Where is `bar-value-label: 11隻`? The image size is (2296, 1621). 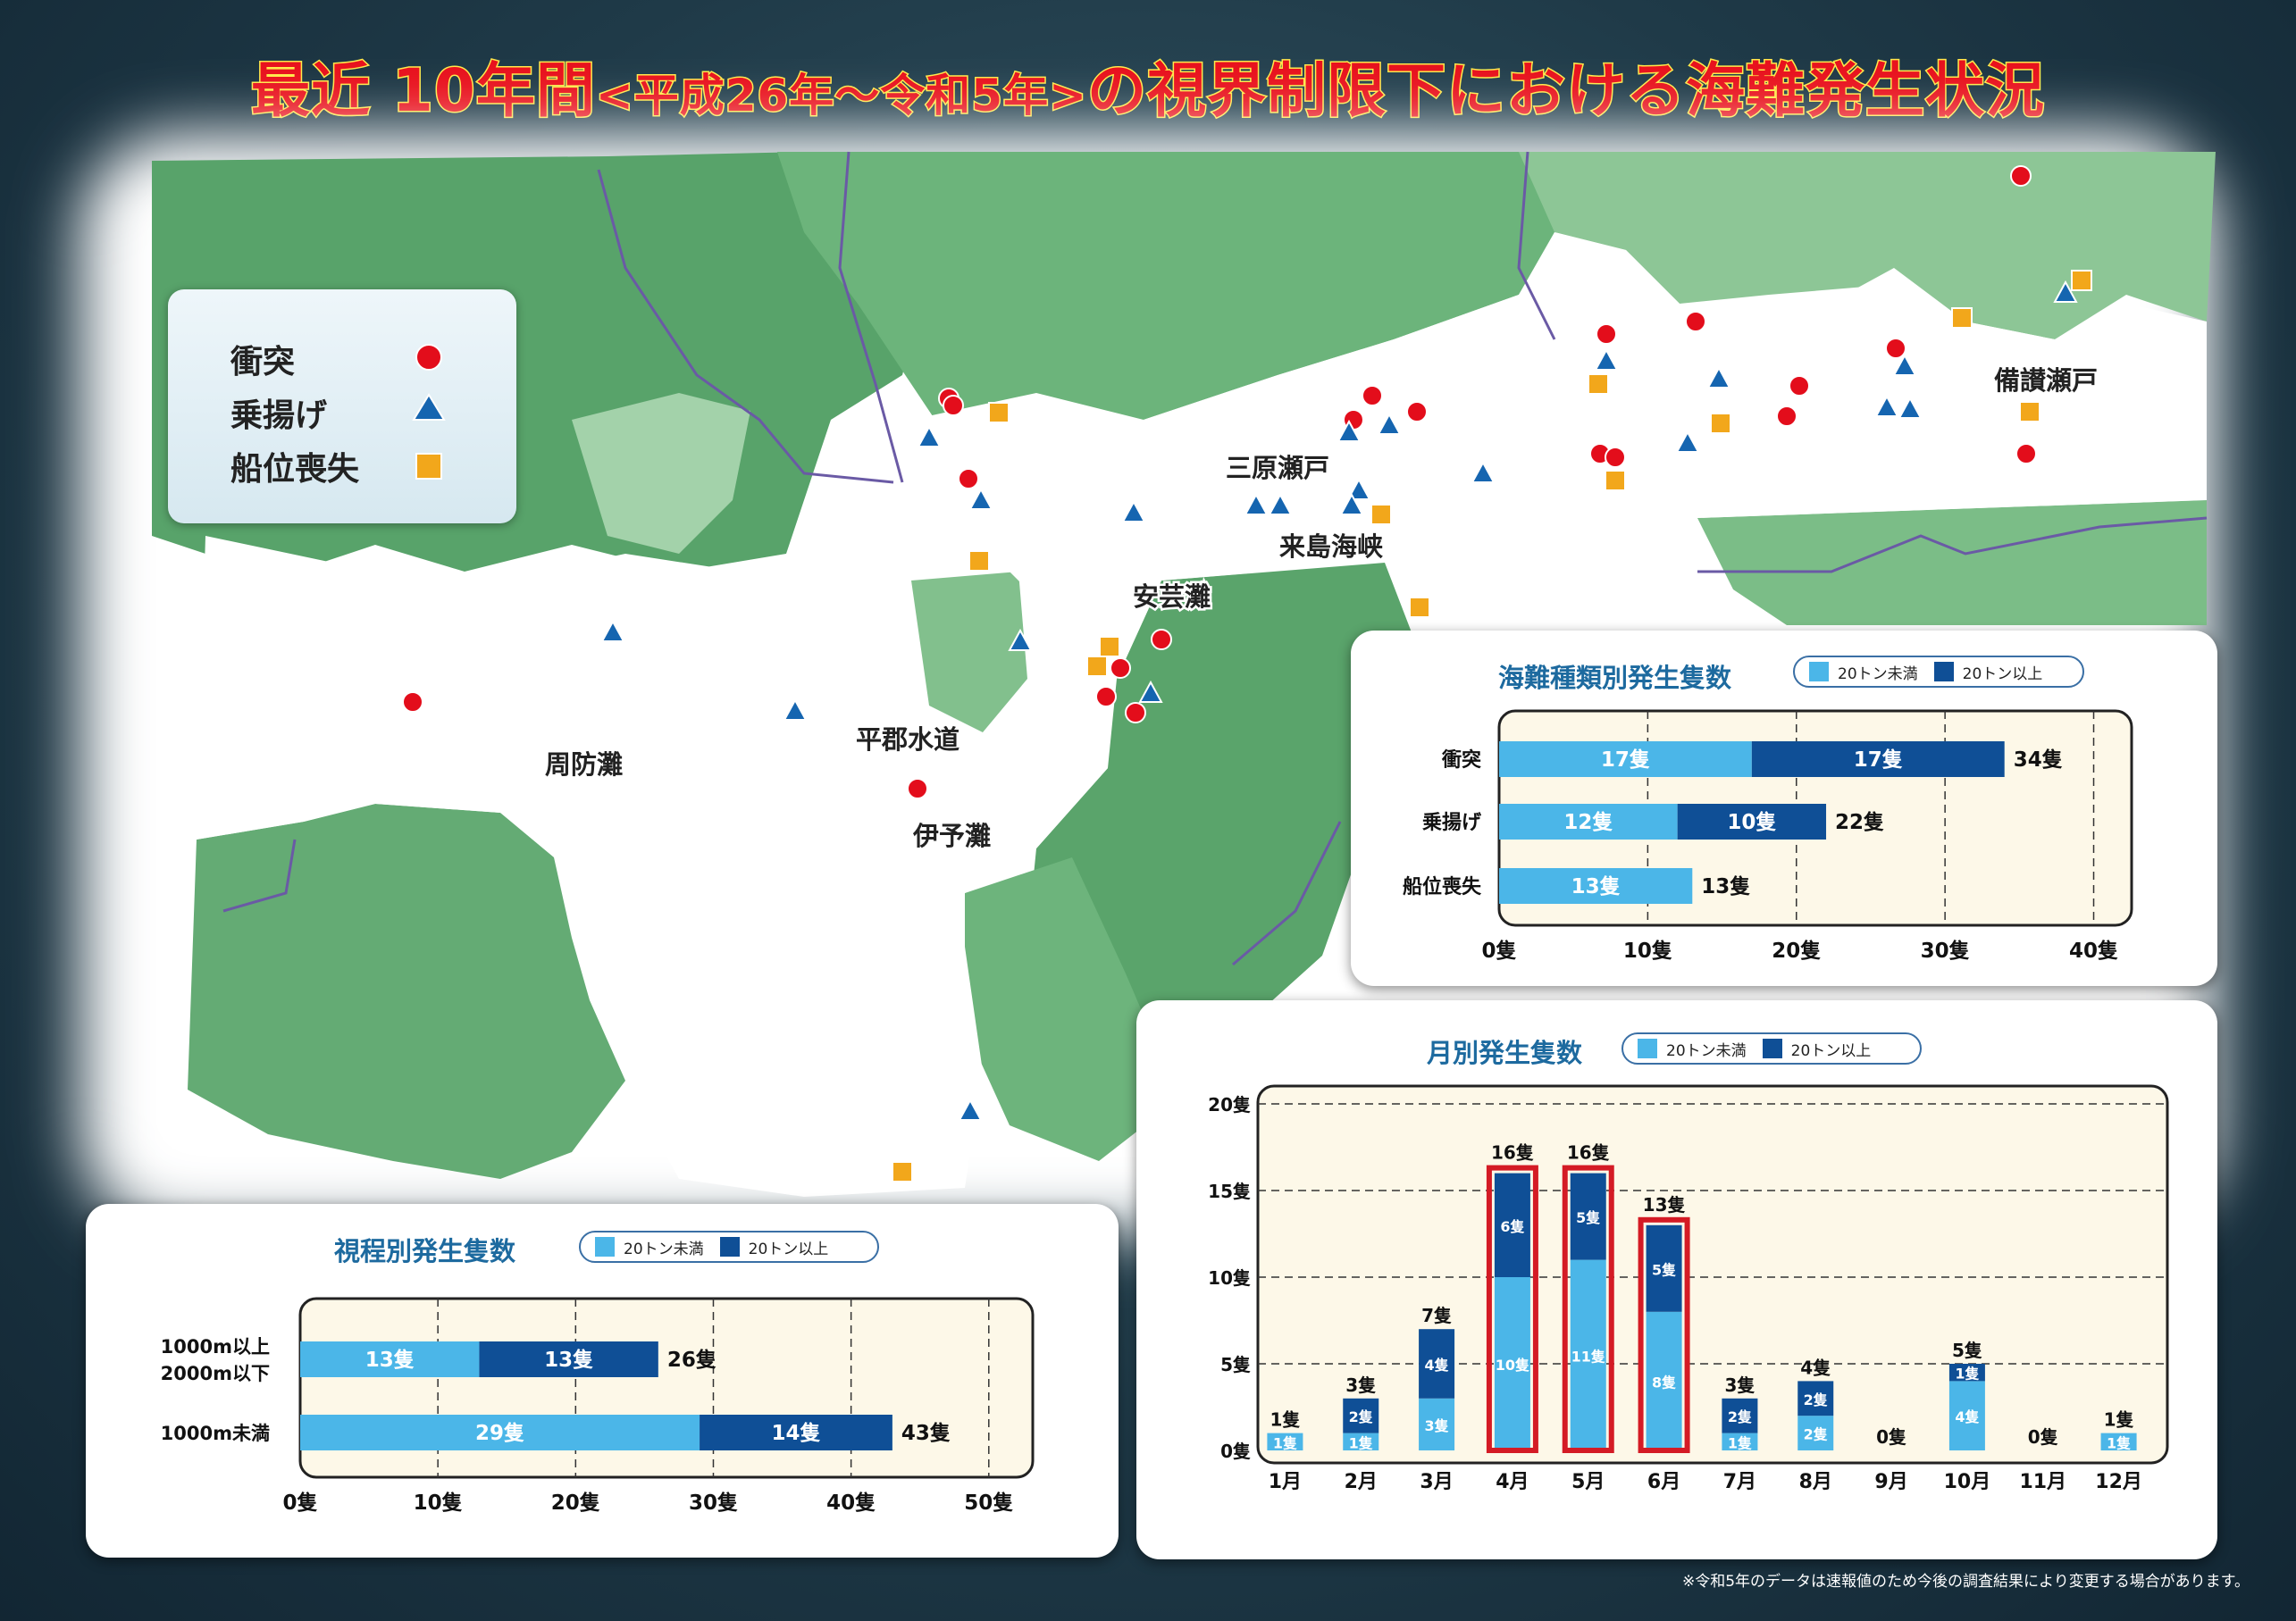 bar-value-label: 11隻 is located at coordinates (1588, 1356).